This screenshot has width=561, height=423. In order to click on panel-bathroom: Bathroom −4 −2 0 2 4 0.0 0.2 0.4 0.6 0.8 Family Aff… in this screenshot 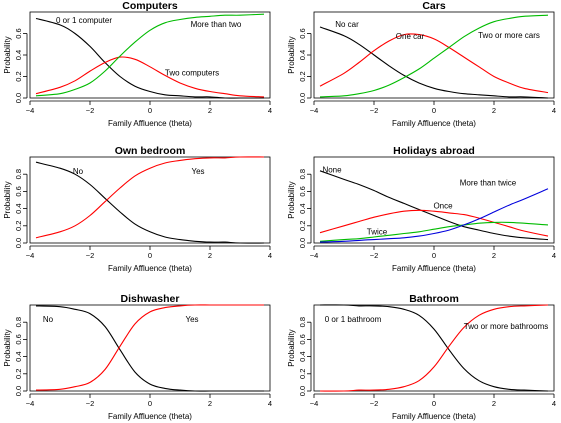, I will do `click(421, 357)`.